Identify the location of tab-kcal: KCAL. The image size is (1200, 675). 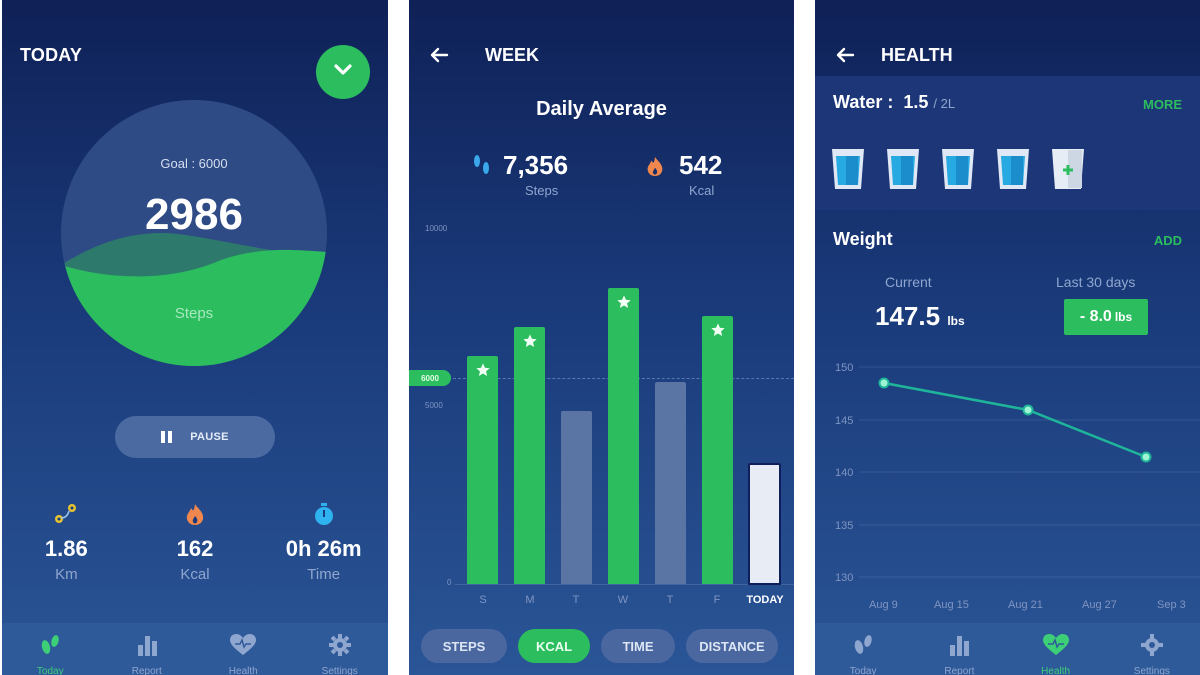
(554, 646).